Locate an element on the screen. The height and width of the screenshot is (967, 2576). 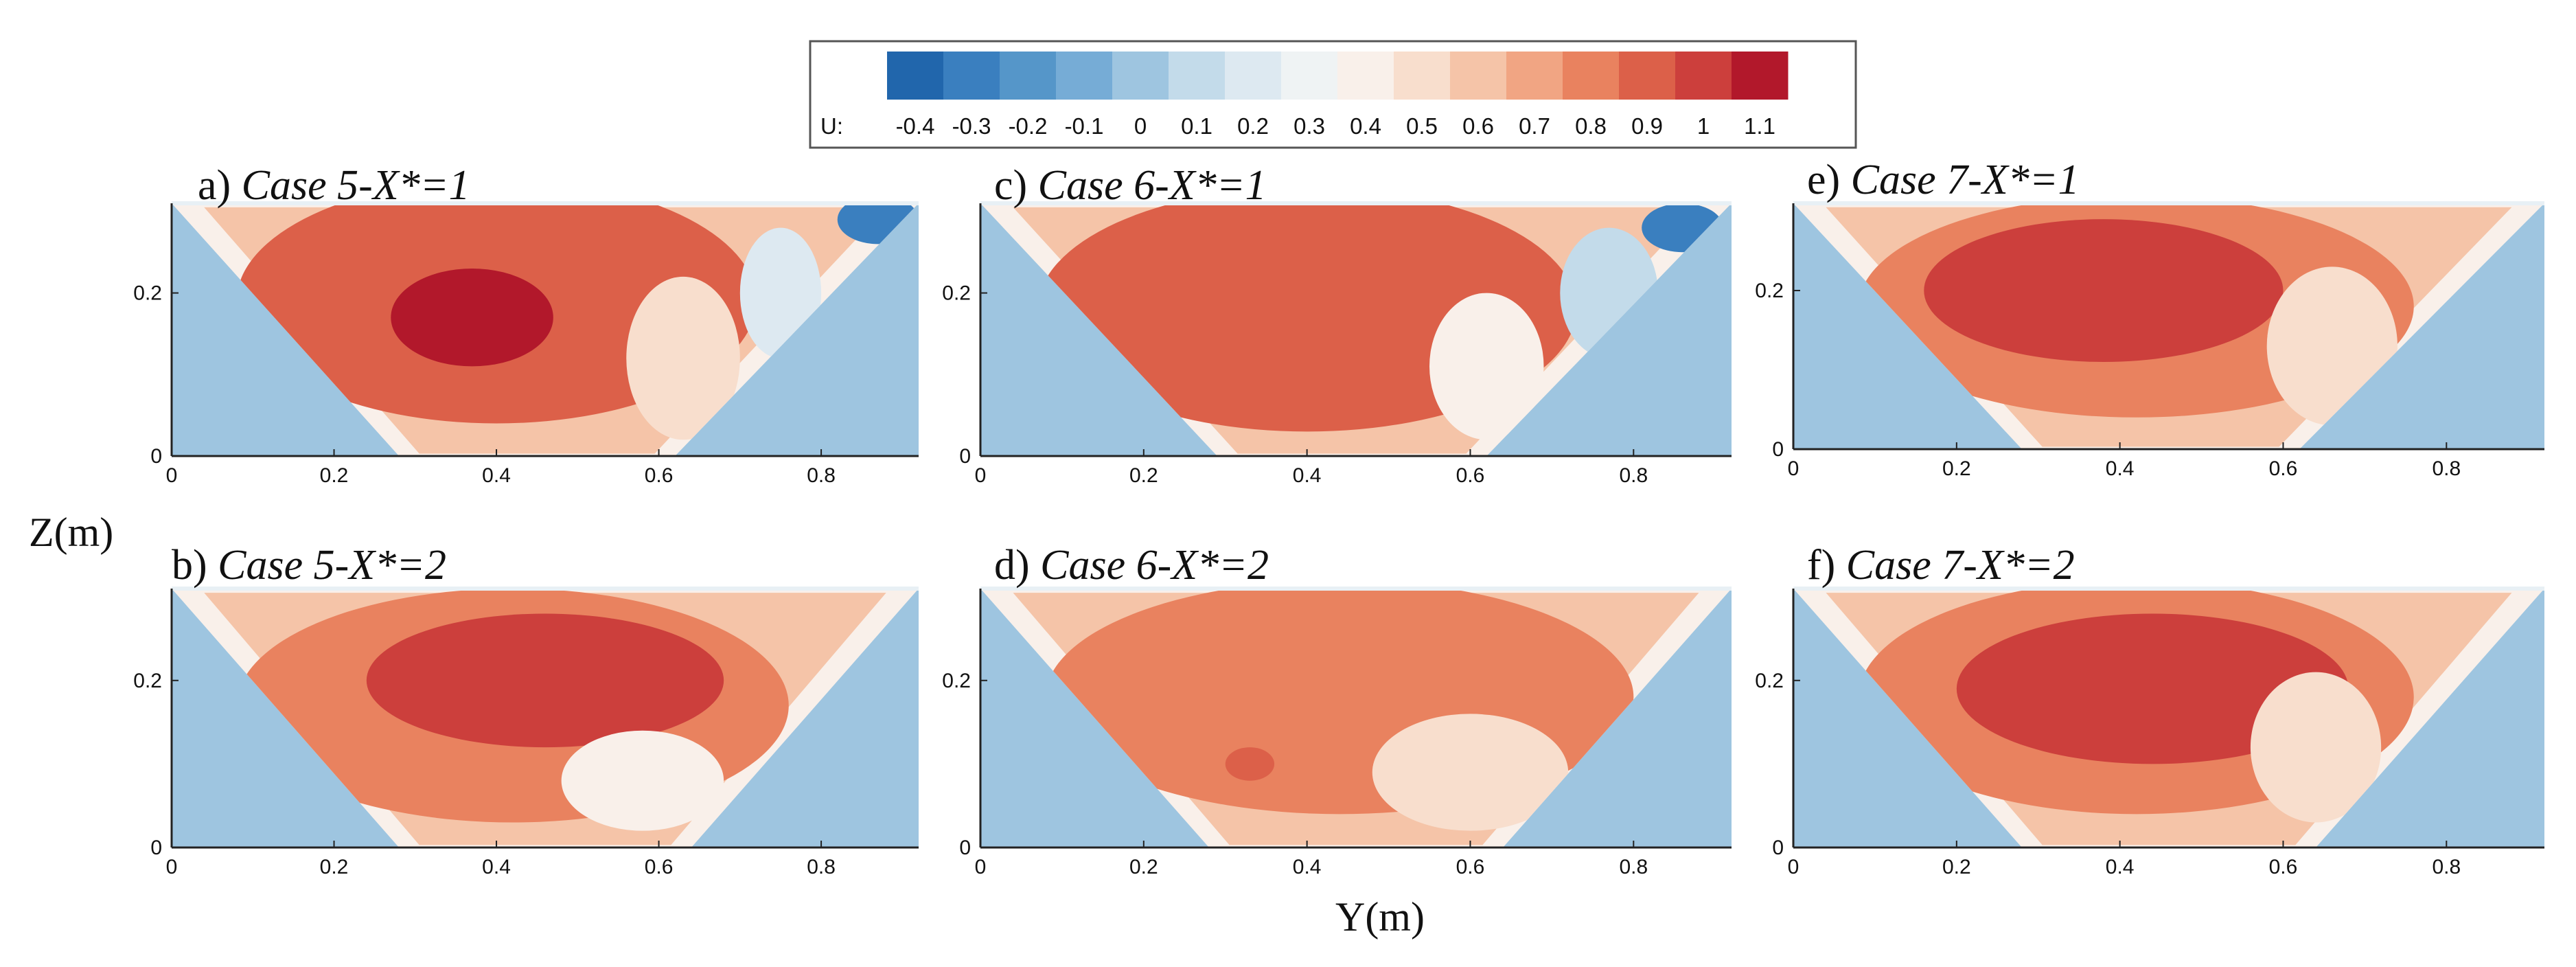
colorbar-tick: -0.1 is located at coordinates (1084, 126).